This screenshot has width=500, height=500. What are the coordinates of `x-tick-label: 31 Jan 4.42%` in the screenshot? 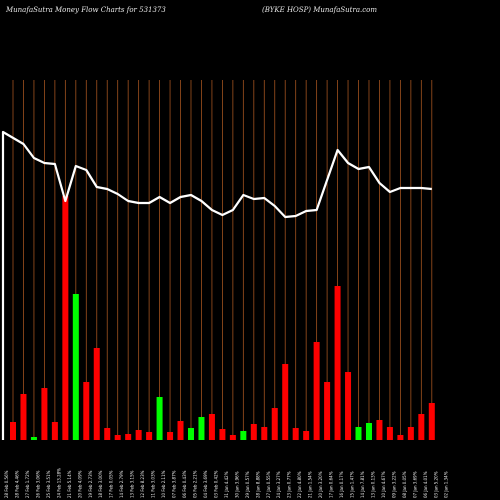 It's located at (226, 484).